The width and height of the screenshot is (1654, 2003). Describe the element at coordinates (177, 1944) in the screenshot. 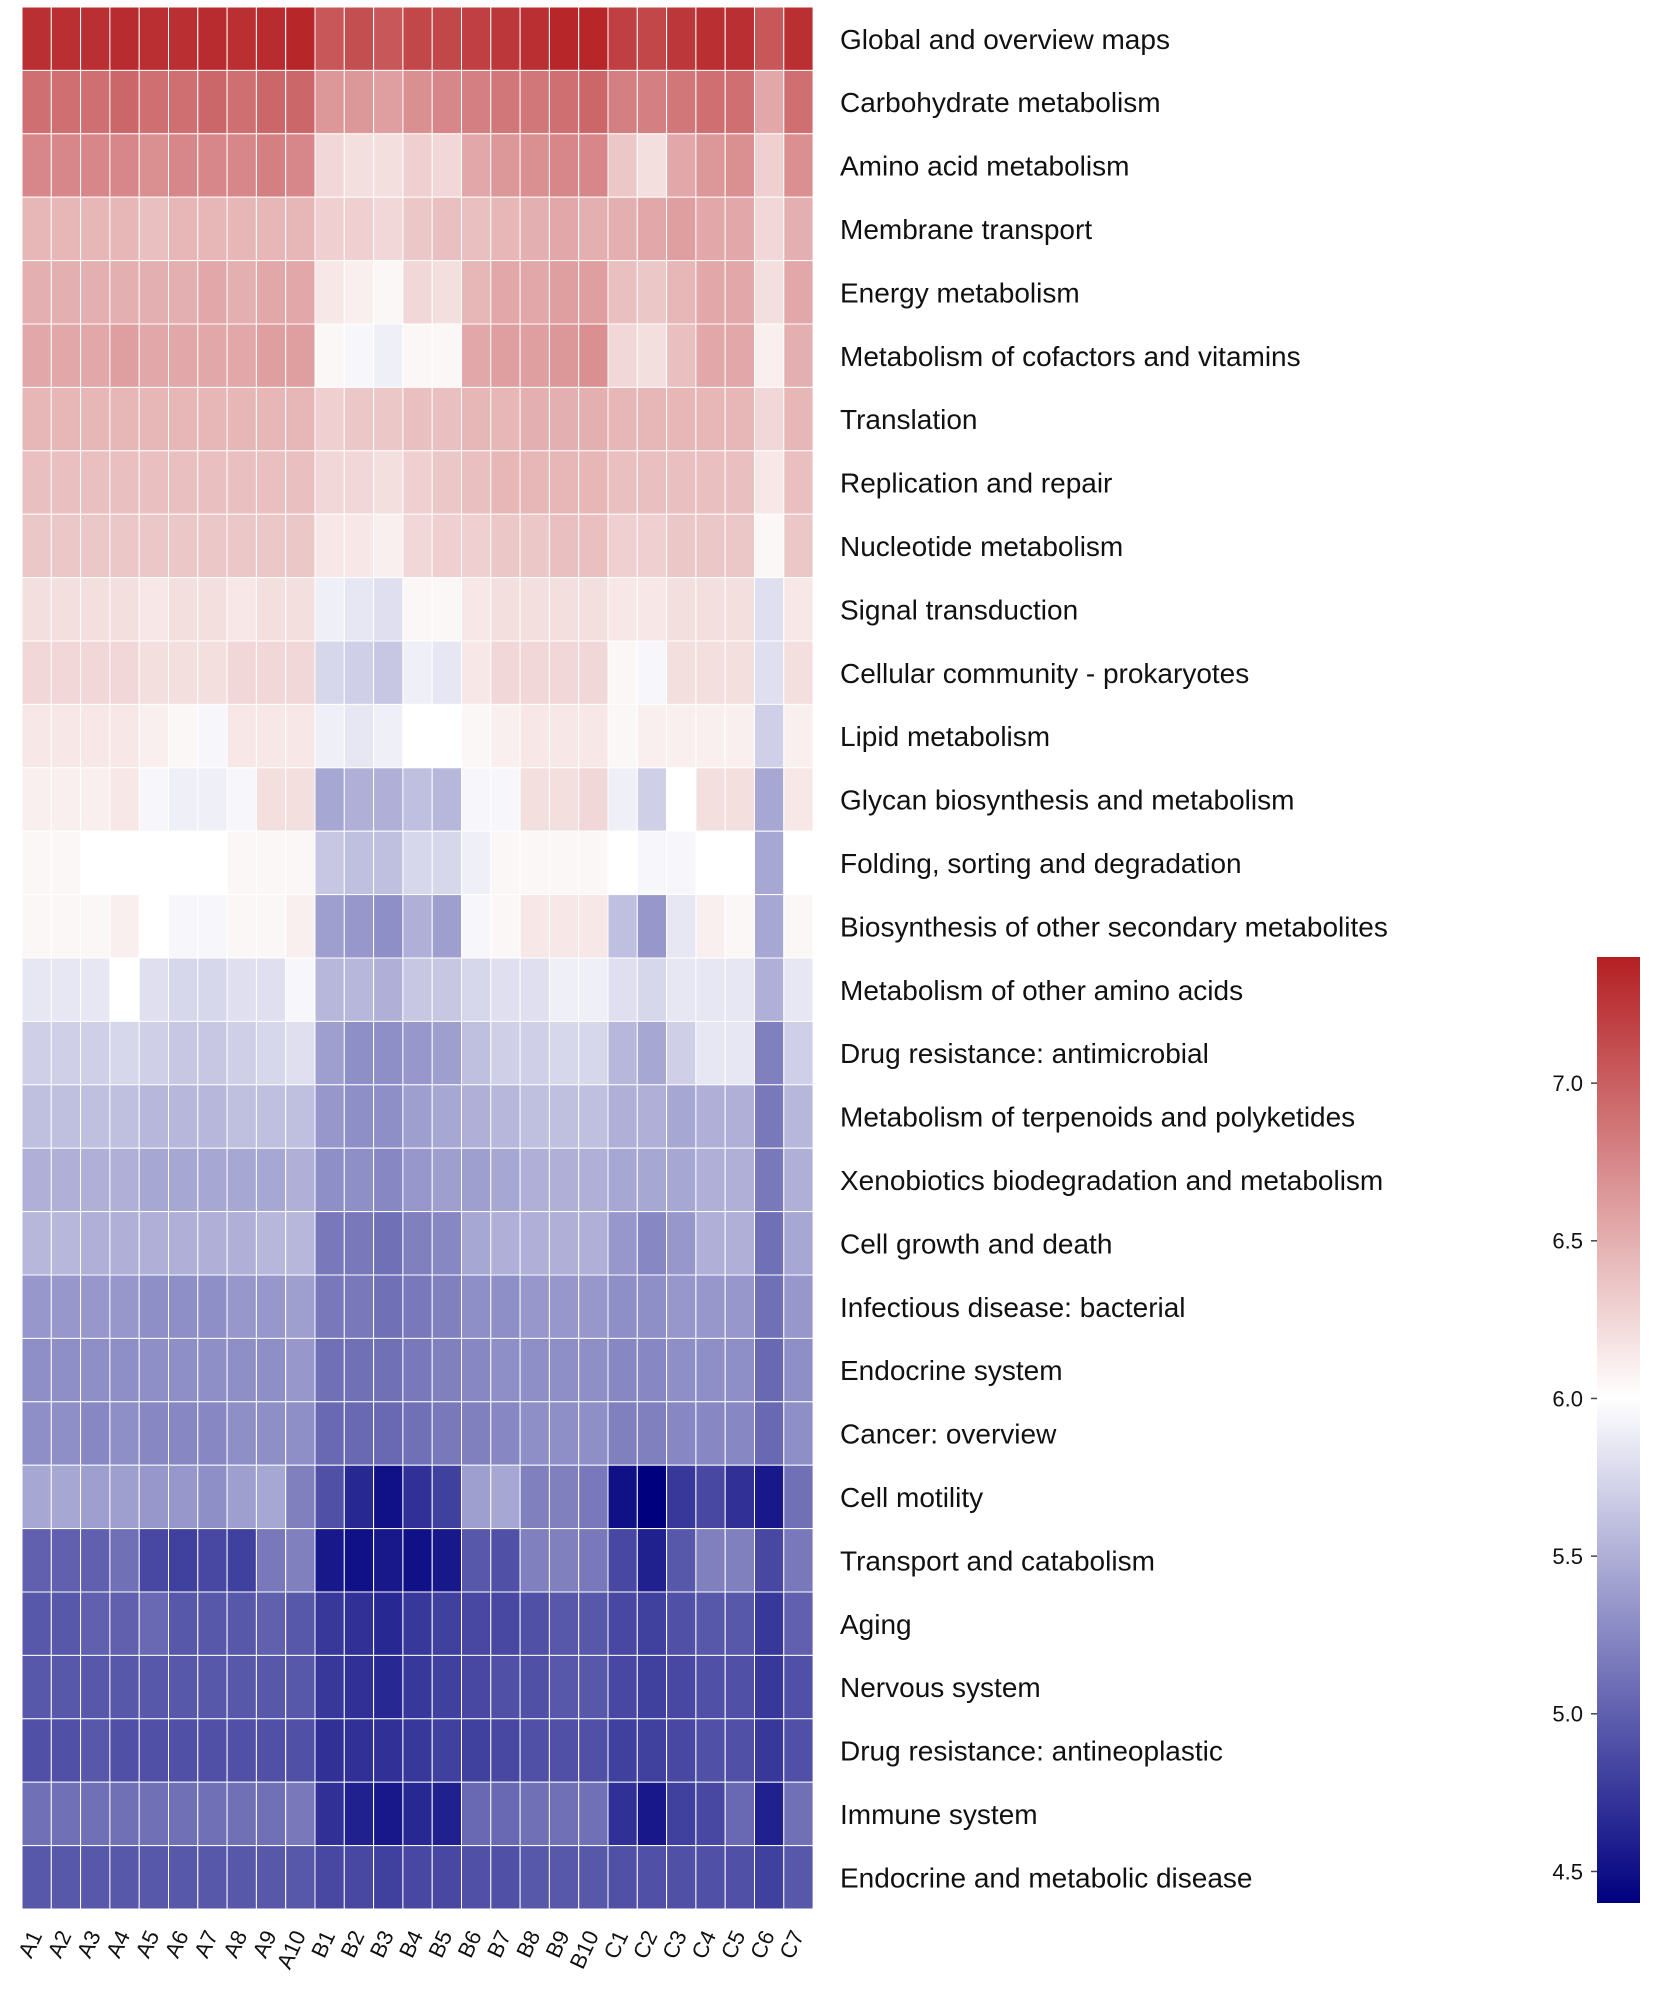

I see `column-label: A6` at that location.